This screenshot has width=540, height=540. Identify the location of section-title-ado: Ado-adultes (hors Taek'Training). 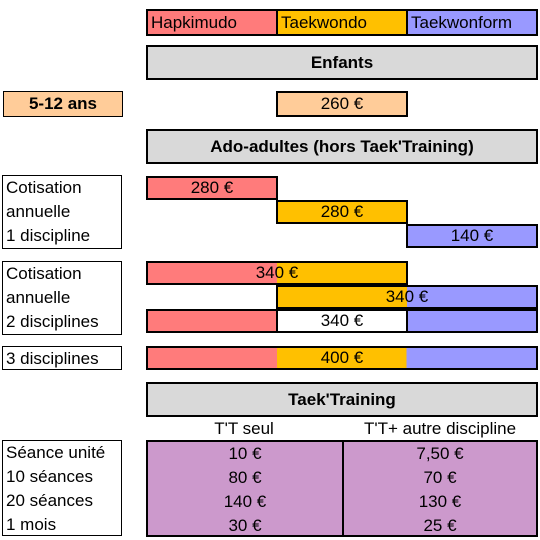
(342, 146).